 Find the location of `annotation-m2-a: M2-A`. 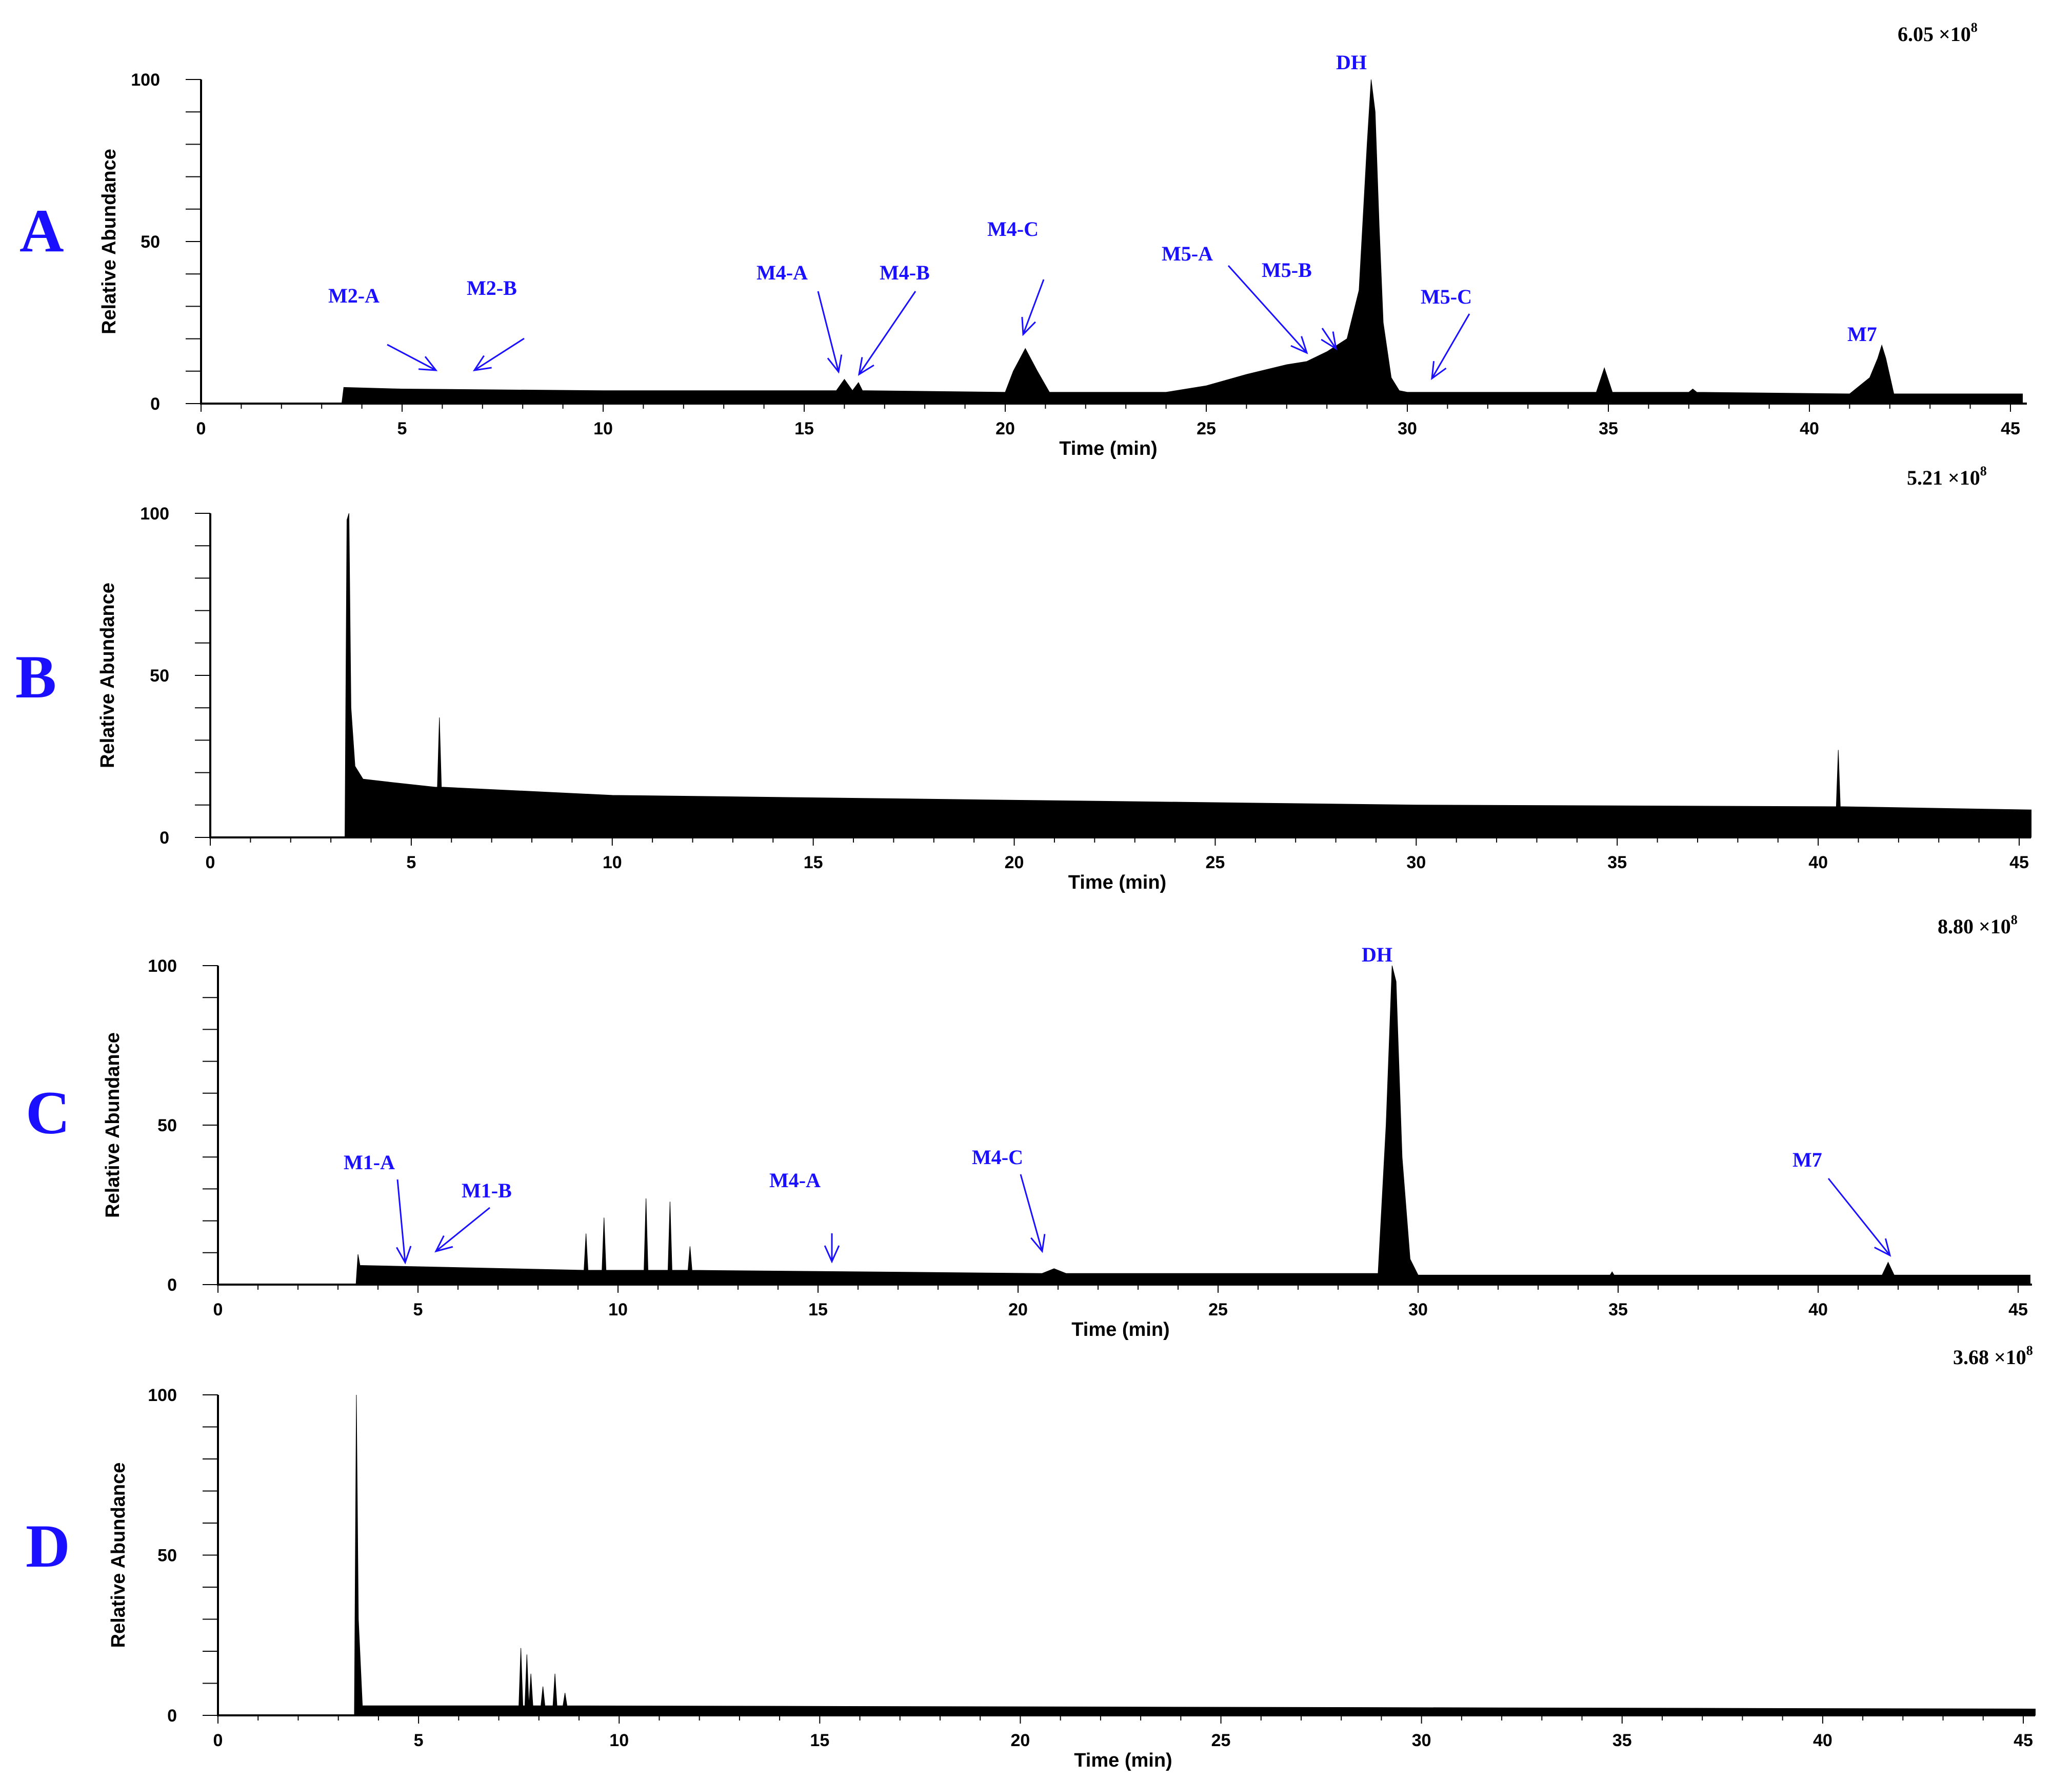

annotation-m2-a: M2-A is located at coordinates (354, 295).